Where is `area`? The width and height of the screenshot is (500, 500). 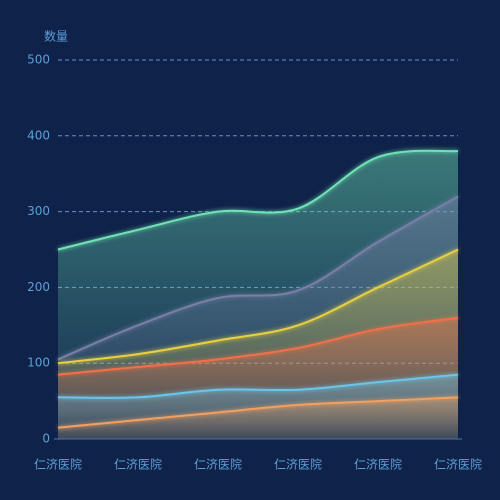 area is located at coordinates (258, 418).